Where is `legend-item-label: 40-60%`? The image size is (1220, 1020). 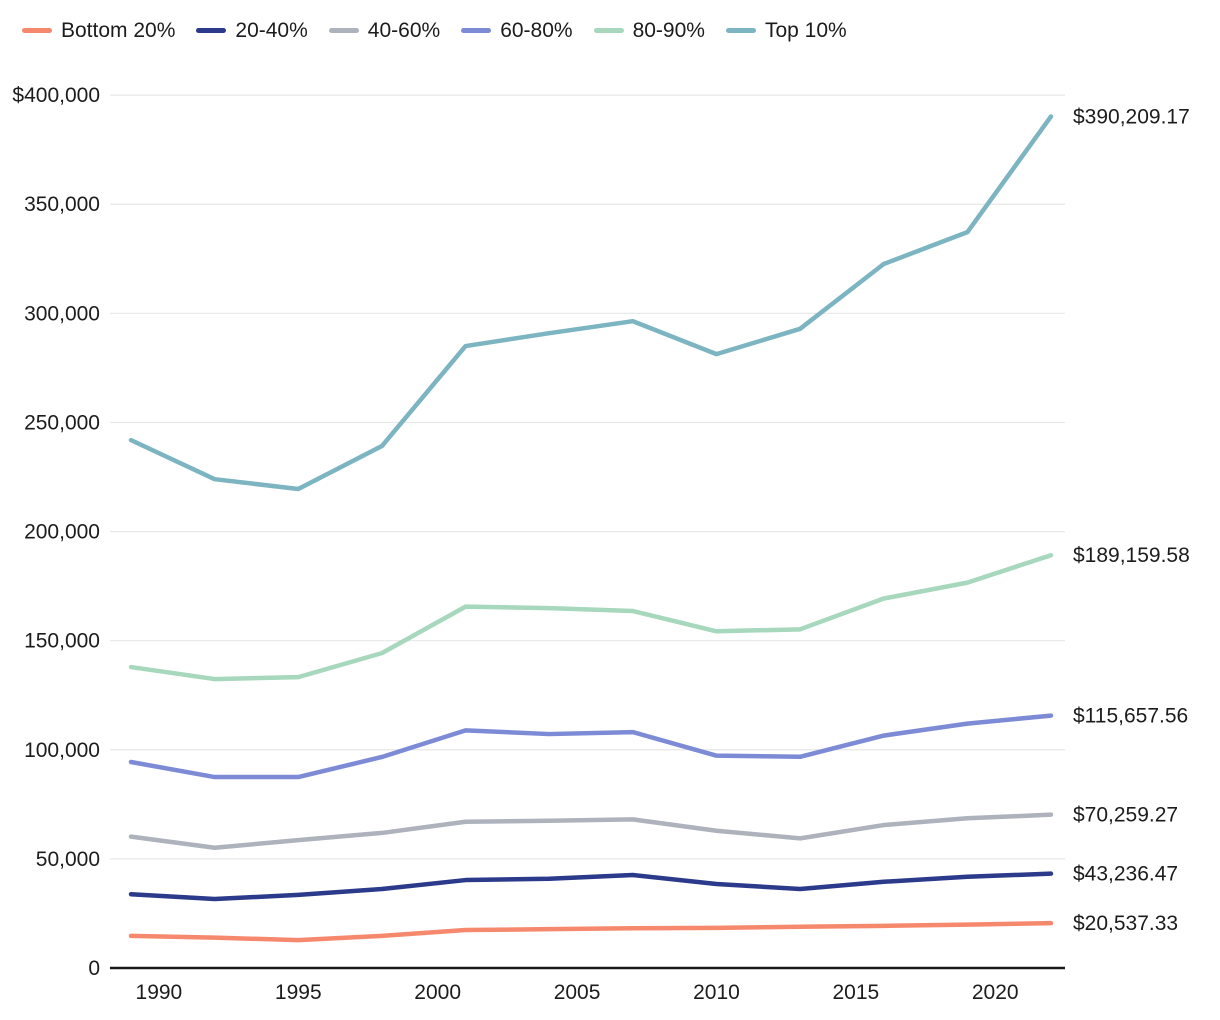 legend-item-label: 40-60% is located at coordinates (404, 30).